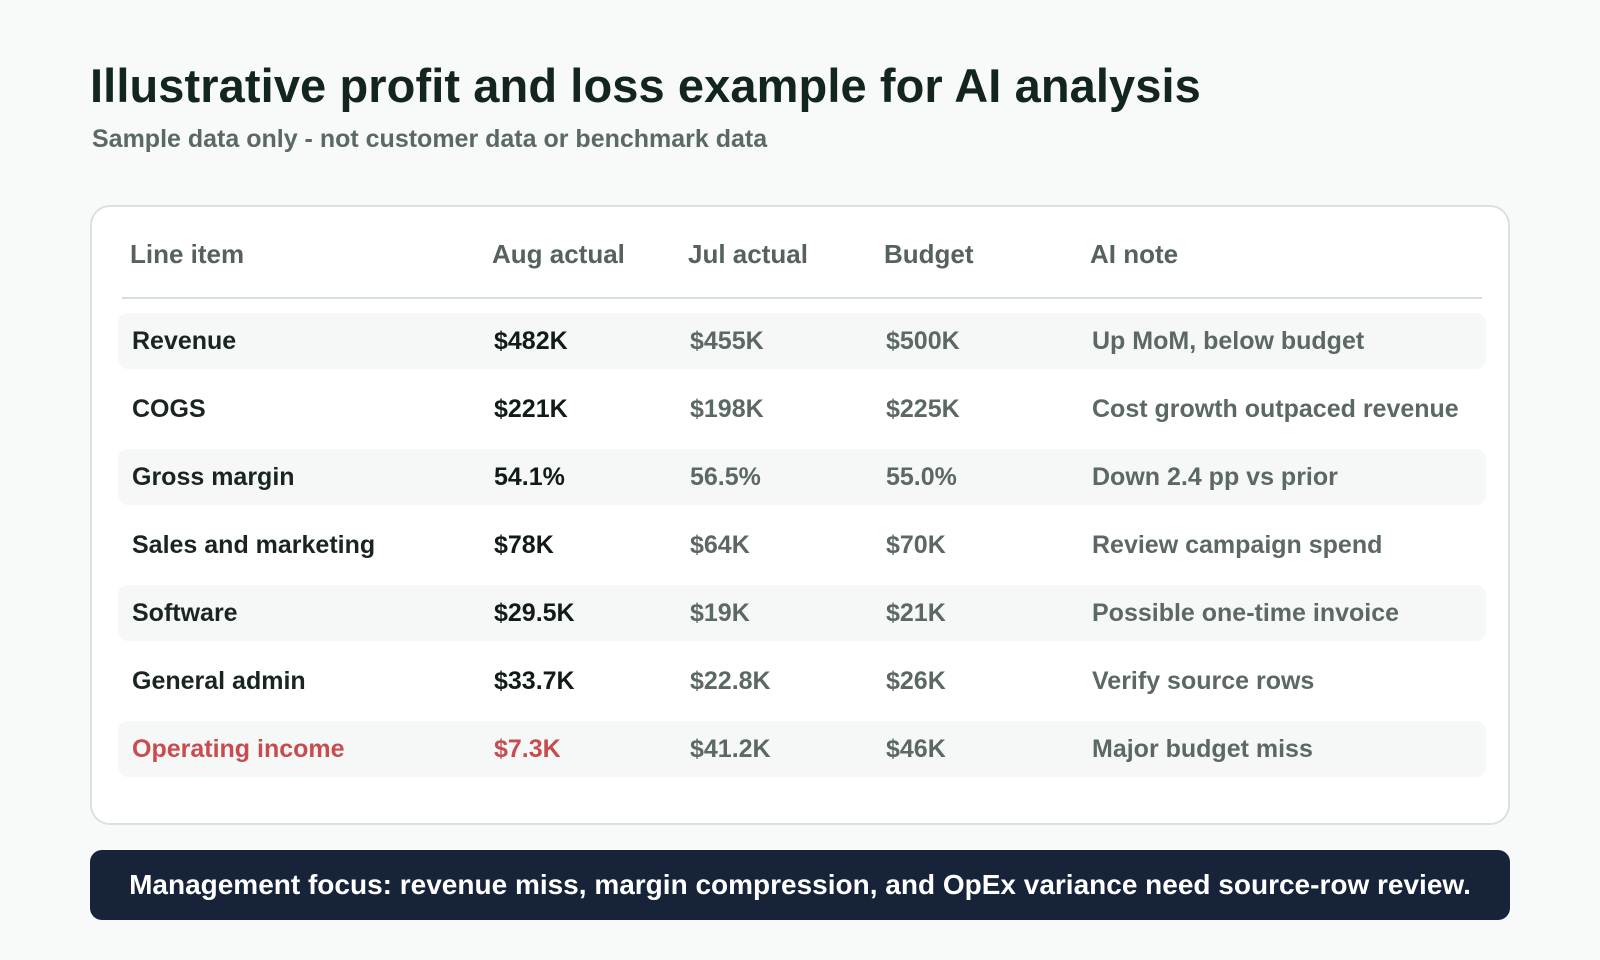  I want to click on line-item-cell: Sales and marketing, so click(254, 545).